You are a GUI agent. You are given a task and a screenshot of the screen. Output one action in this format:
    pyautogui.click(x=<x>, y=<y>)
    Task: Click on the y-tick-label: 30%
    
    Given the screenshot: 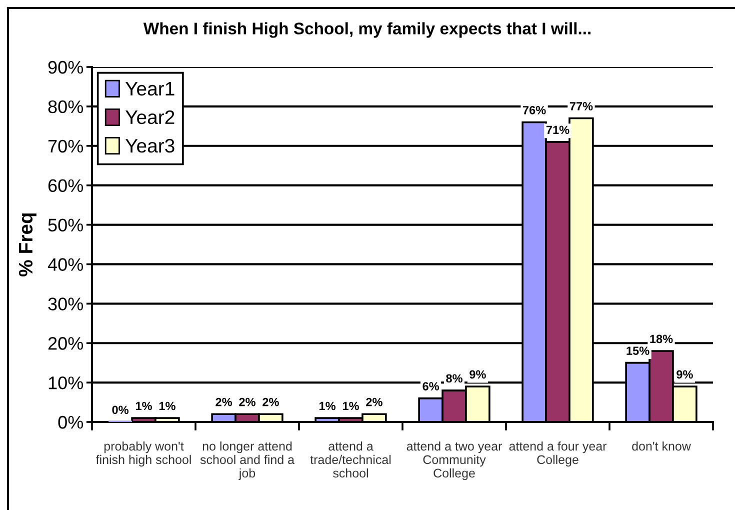 What is the action you would take?
    pyautogui.click(x=66, y=304)
    